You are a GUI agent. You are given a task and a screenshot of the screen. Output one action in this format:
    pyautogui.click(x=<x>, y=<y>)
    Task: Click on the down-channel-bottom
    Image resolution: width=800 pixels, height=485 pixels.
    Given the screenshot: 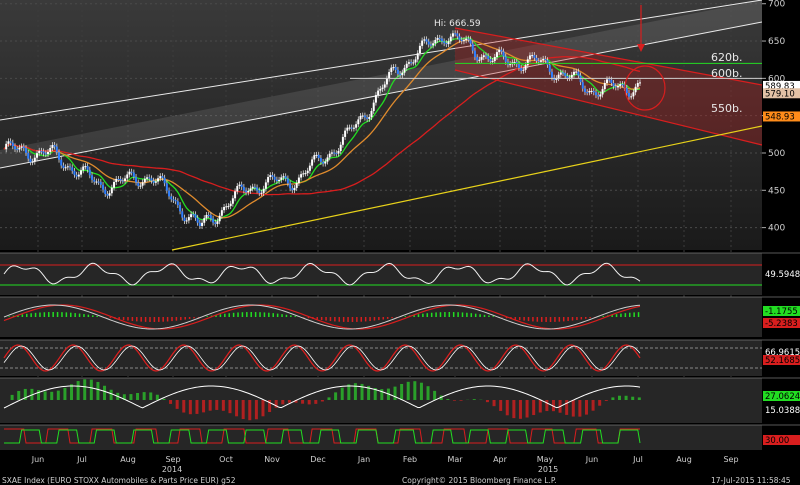 What is the action you would take?
    pyautogui.click(x=608, y=107)
    